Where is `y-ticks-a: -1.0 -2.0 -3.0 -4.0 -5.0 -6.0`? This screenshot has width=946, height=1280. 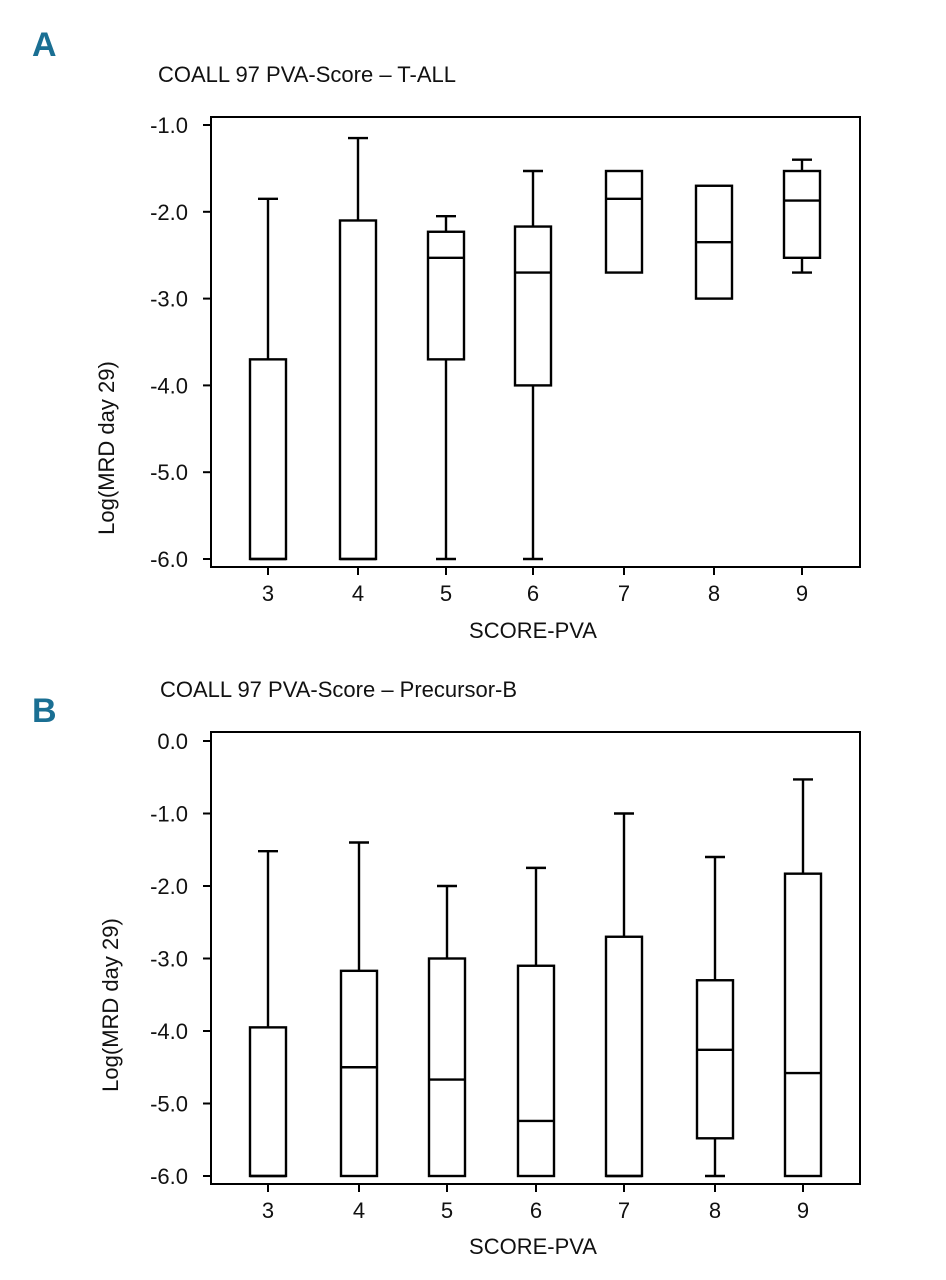 y-ticks-a: -1.0 -2.0 -3.0 -4.0 -5.0 -6.0 is located at coordinates (180, 342).